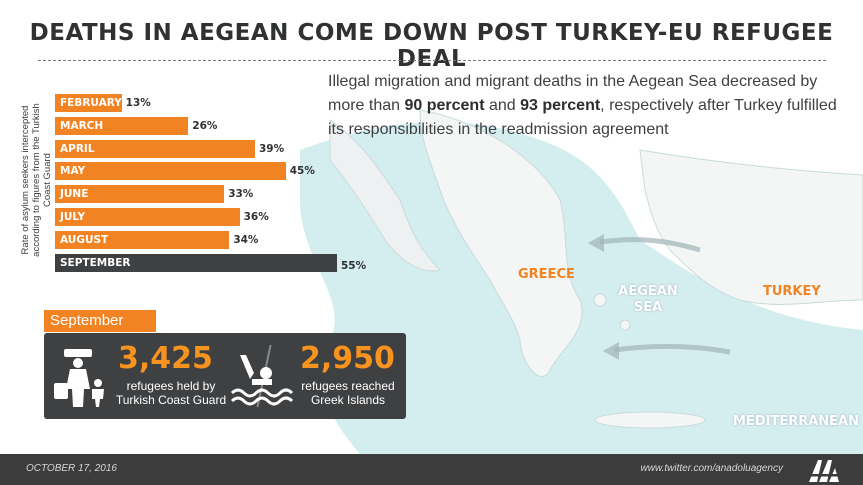  Describe the element at coordinates (246, 239) in the screenshot. I see `value-label: 34%` at that location.